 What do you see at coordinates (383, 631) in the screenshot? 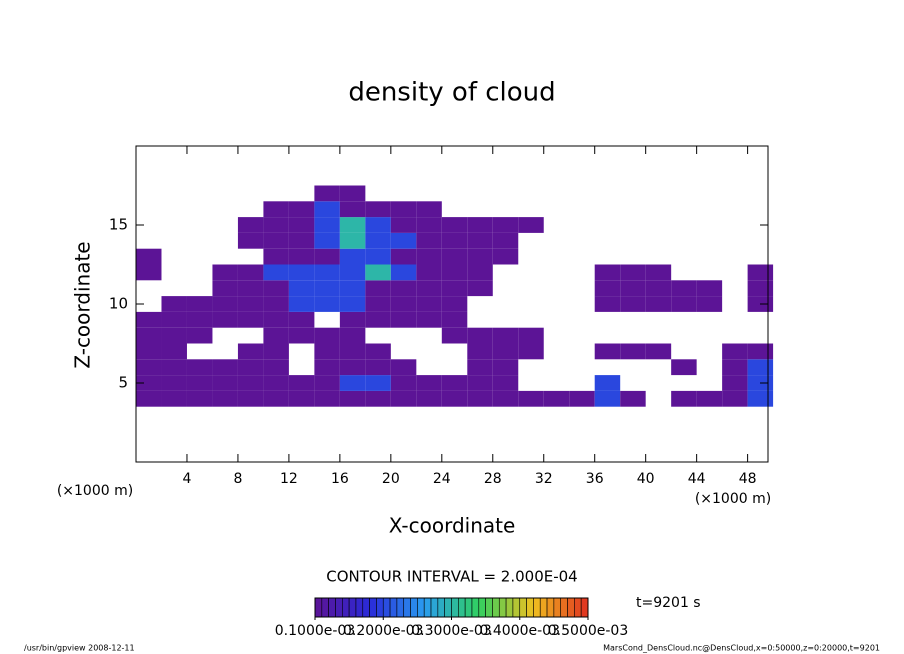
I see `colorbar-tick-label: 0.2000e-03` at bounding box center [383, 631].